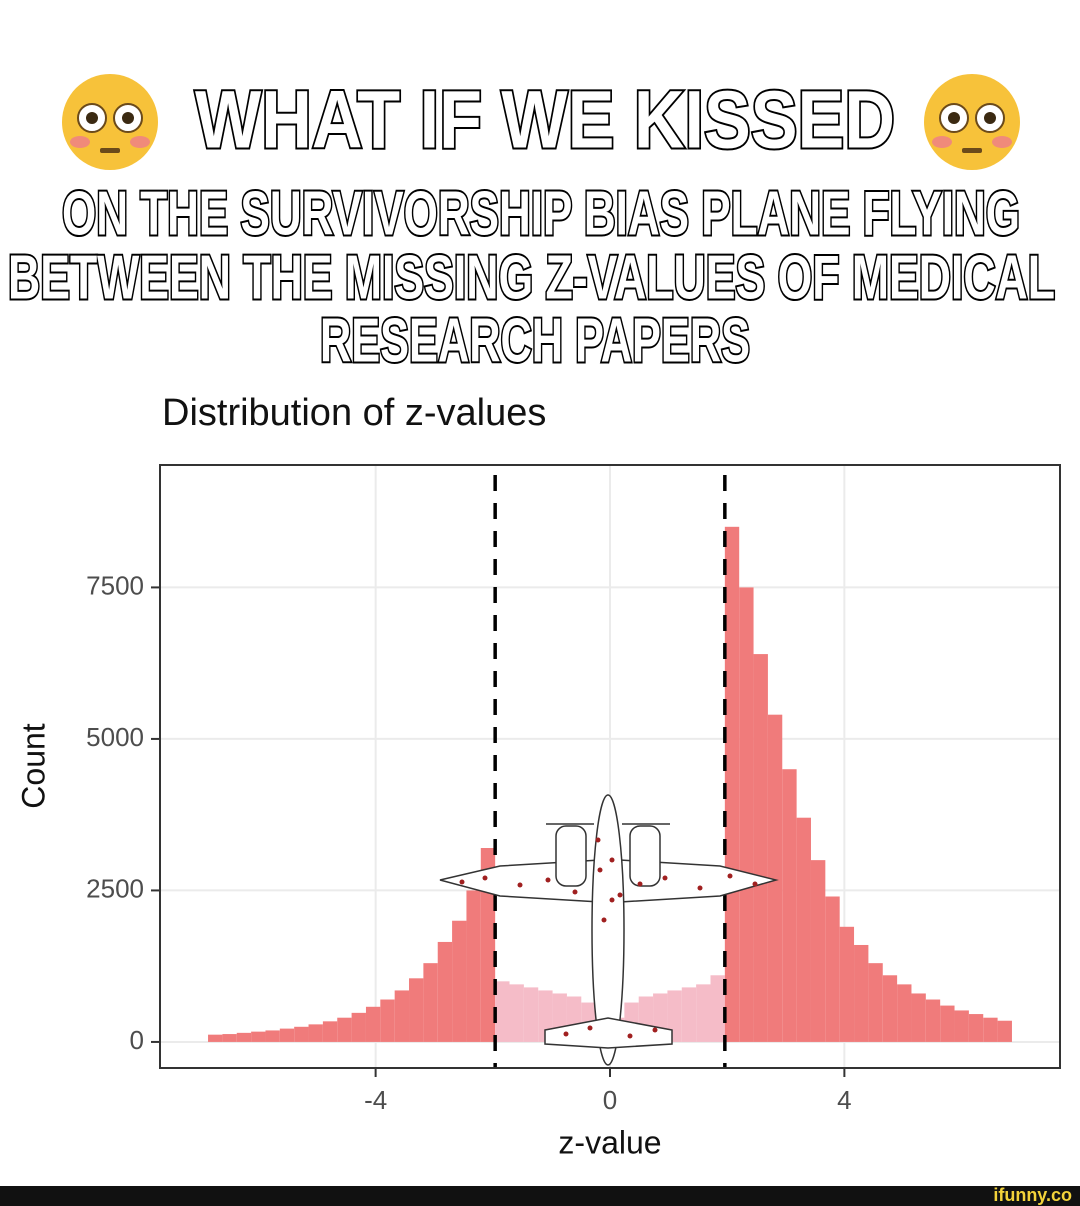 This screenshot has height=1206, width=1080. I want to click on y-axis-label: Count, so click(33, 766).